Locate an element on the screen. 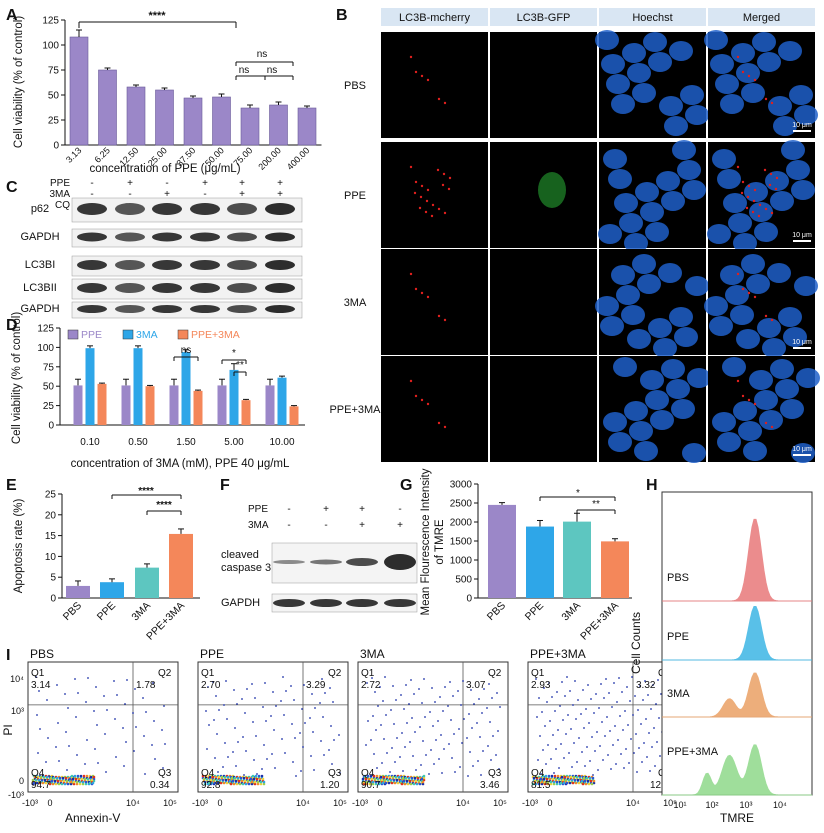  panelH-y-axis-label: Mean Flourescence Intensity is located at coordinates (426, 541).